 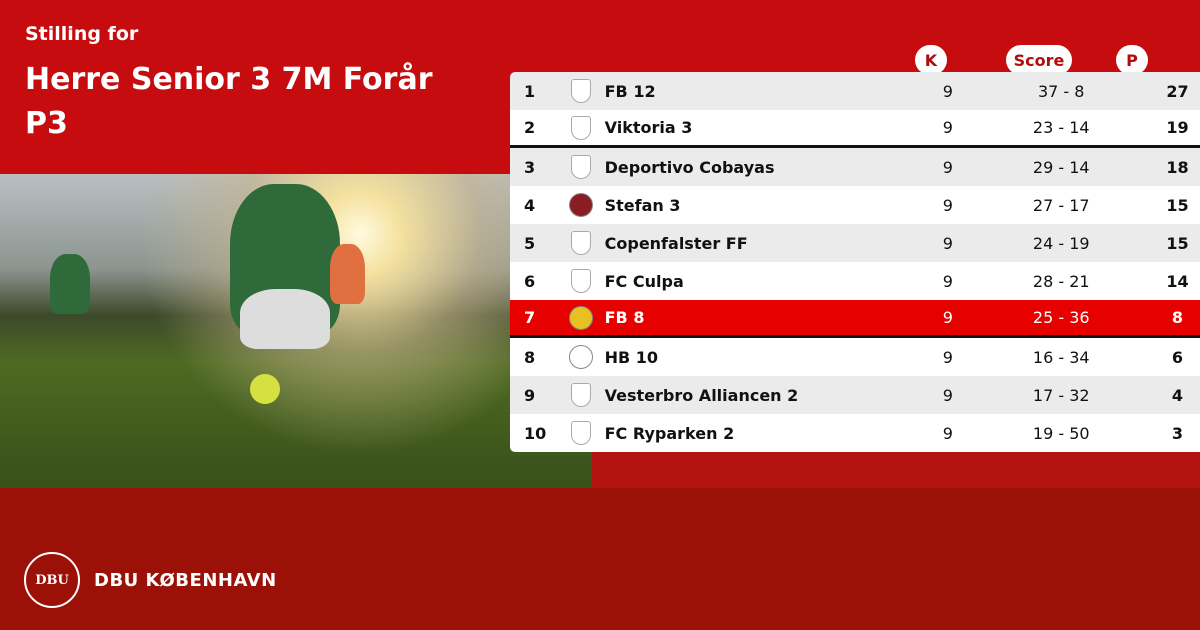 What do you see at coordinates (1177, 281) in the screenshot?
I see `points: 14` at bounding box center [1177, 281].